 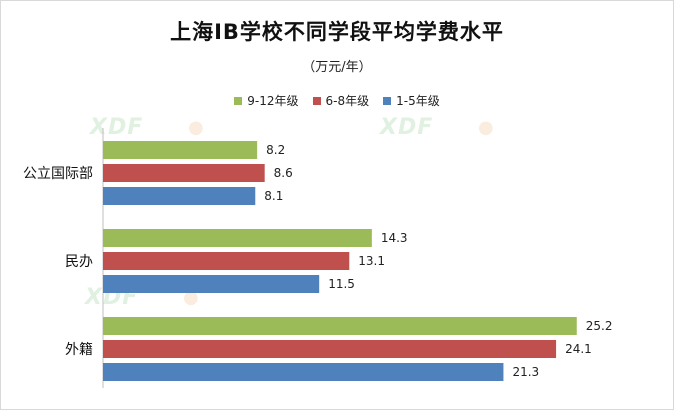 I want to click on data-label: 24.1, so click(x=578, y=349).